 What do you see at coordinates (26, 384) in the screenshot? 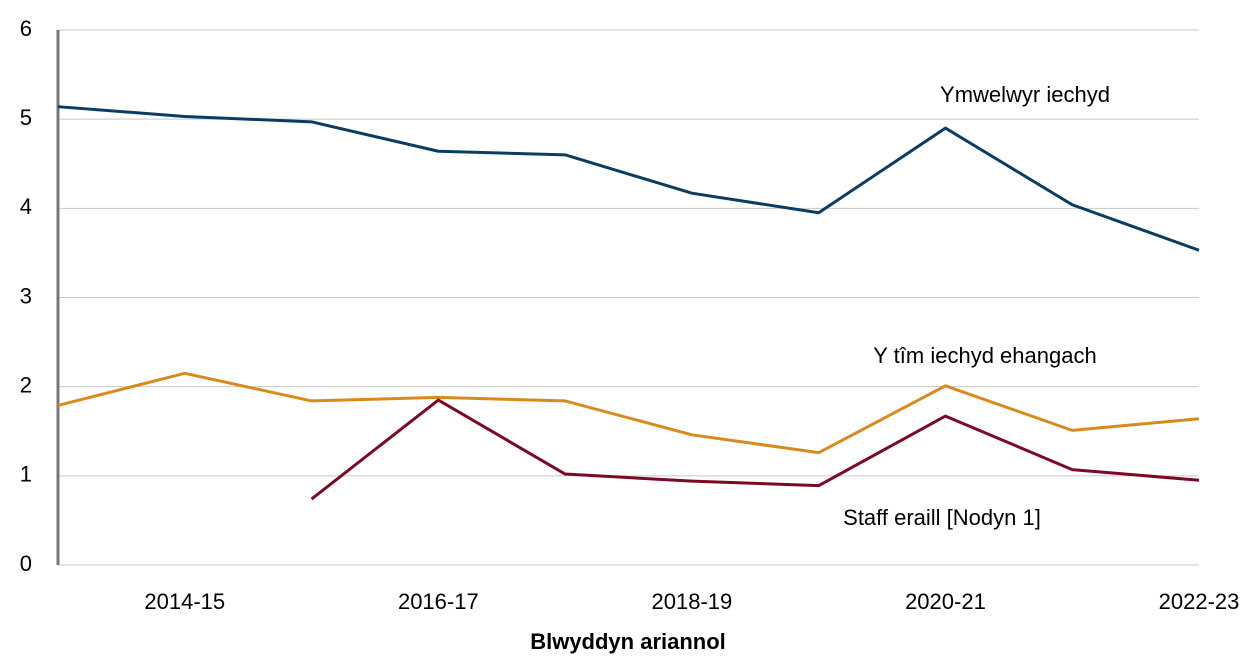
I see `y-tick-label: 2` at bounding box center [26, 384].